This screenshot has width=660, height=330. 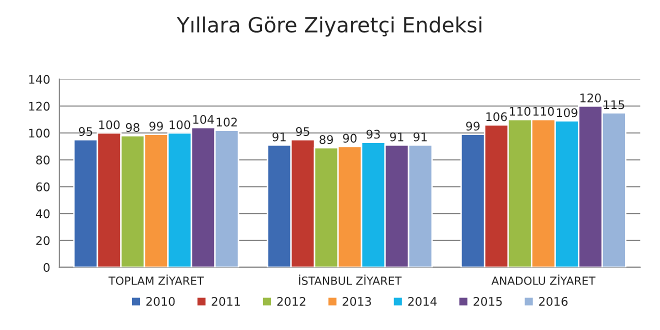 I want to click on y-tick-label: 0, so click(x=47, y=267).